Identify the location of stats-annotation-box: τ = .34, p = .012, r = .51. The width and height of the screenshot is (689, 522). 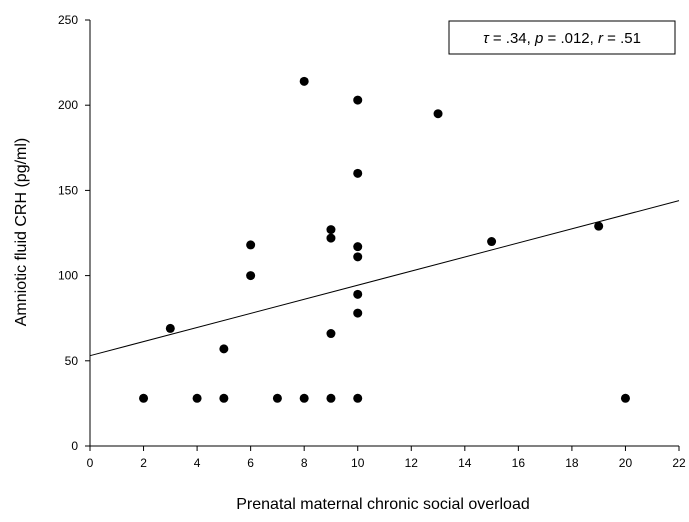
(562, 37).